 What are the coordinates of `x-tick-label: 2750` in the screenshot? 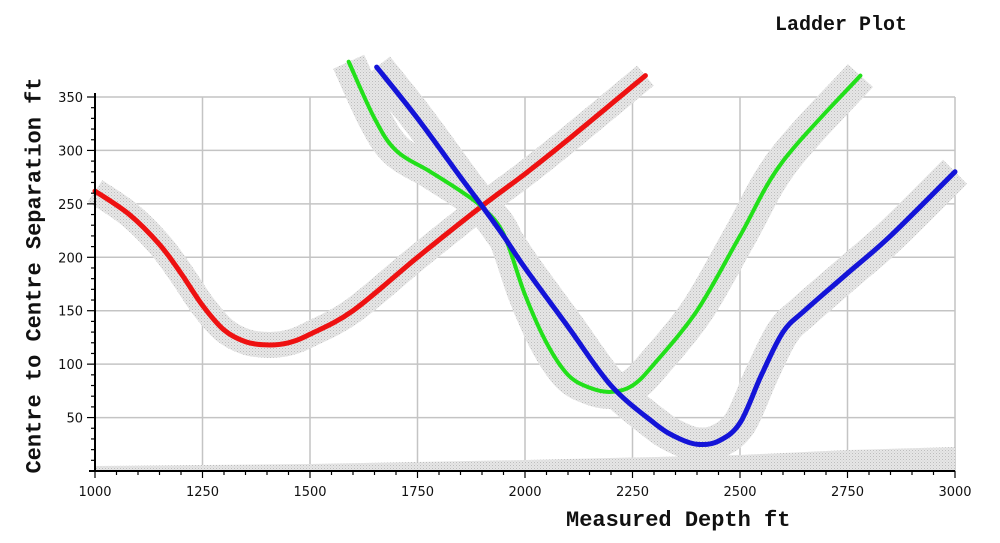 It's located at (847, 492).